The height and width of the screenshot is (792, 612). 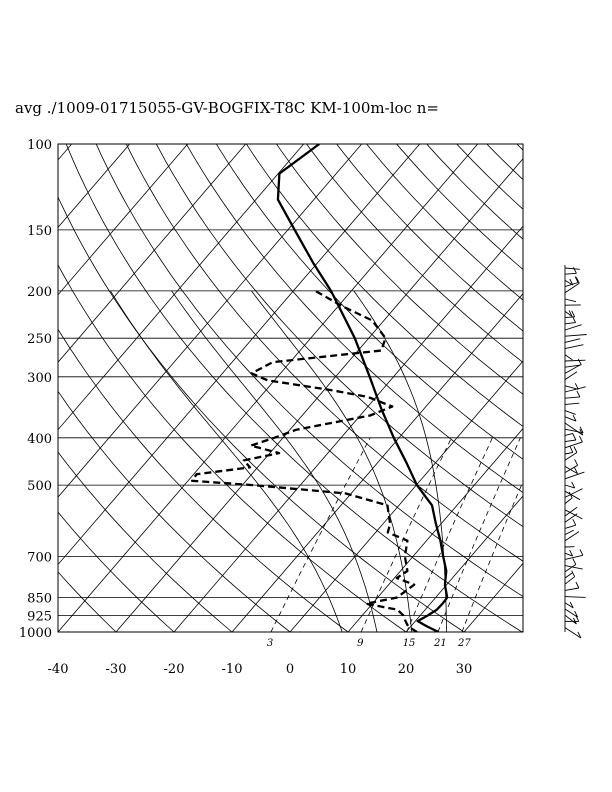 What do you see at coordinates (39, 145) in the screenshot?
I see `pressure-tick-label: 100` at bounding box center [39, 145].